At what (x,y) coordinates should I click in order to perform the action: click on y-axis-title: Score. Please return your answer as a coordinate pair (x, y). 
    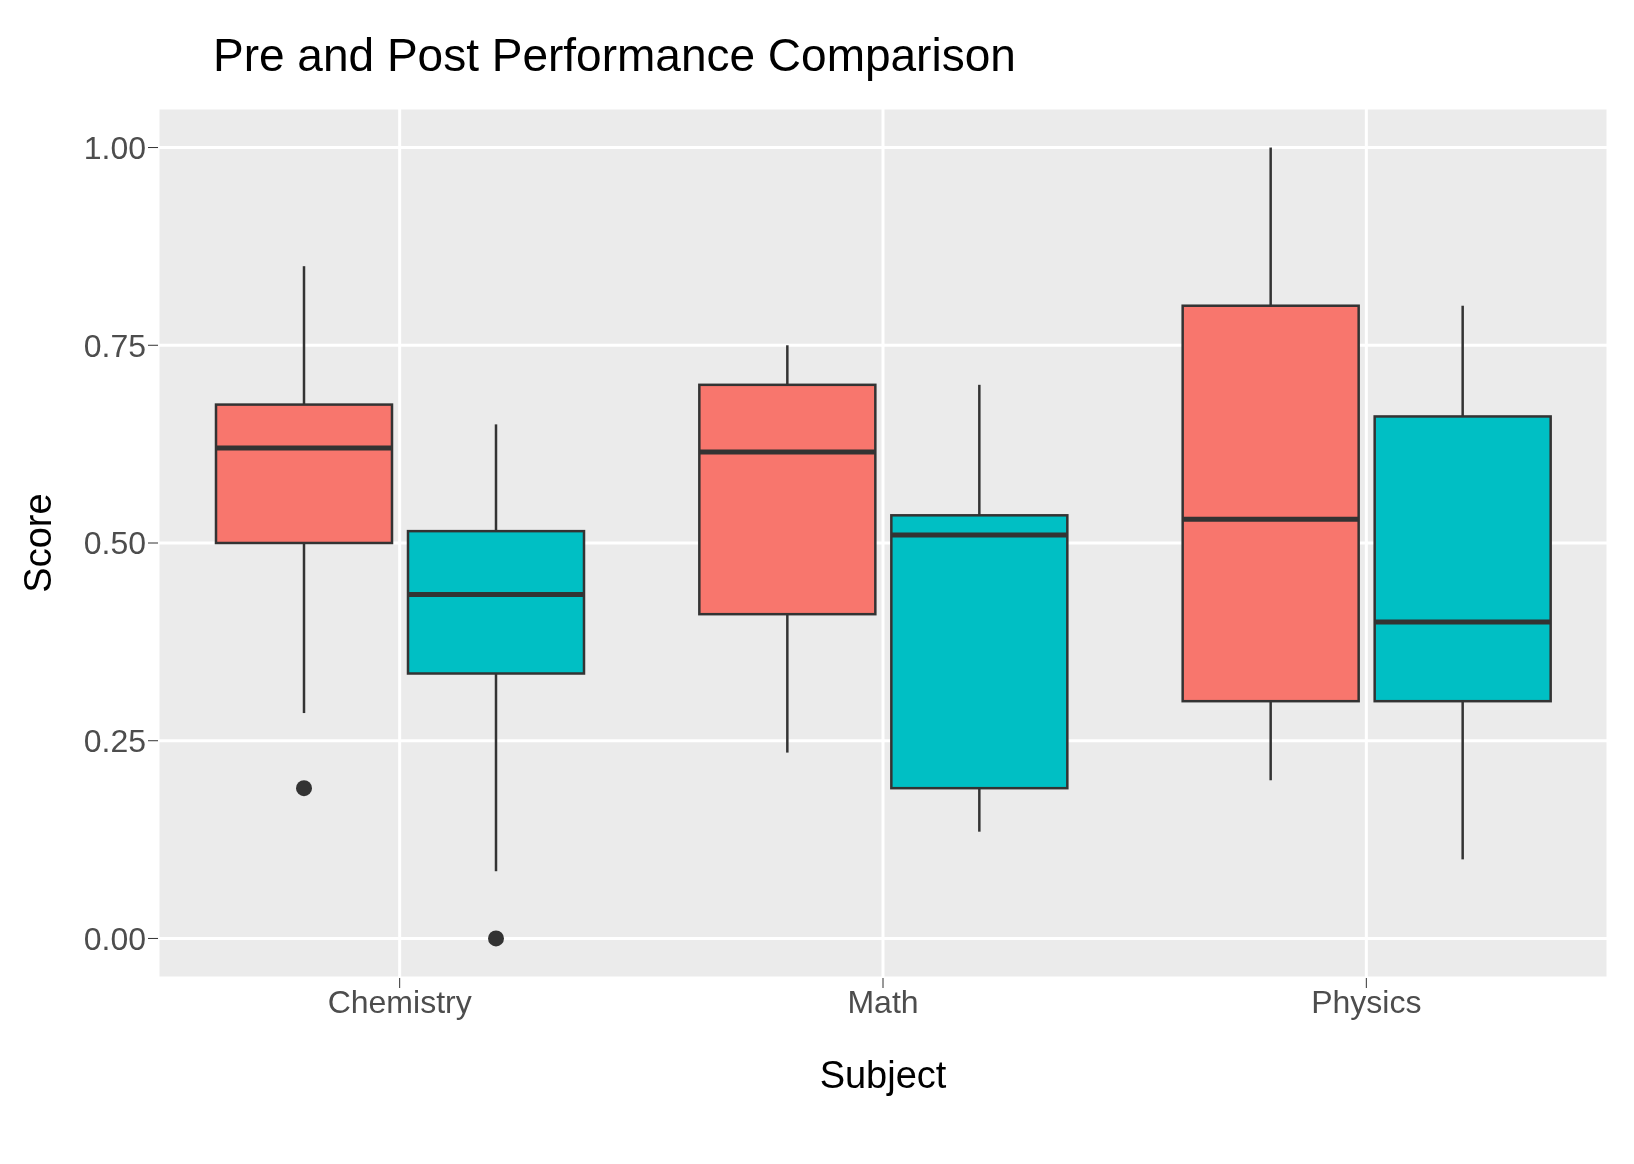
    Looking at the image, I should click on (38, 543).